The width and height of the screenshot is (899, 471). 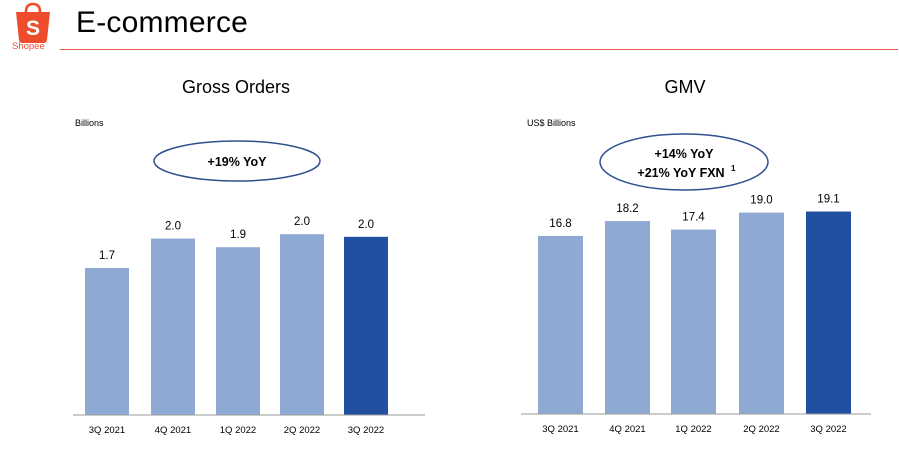 What do you see at coordinates (173, 430) in the screenshot?
I see `gross-orders-tick-label: 4Q 2021` at bounding box center [173, 430].